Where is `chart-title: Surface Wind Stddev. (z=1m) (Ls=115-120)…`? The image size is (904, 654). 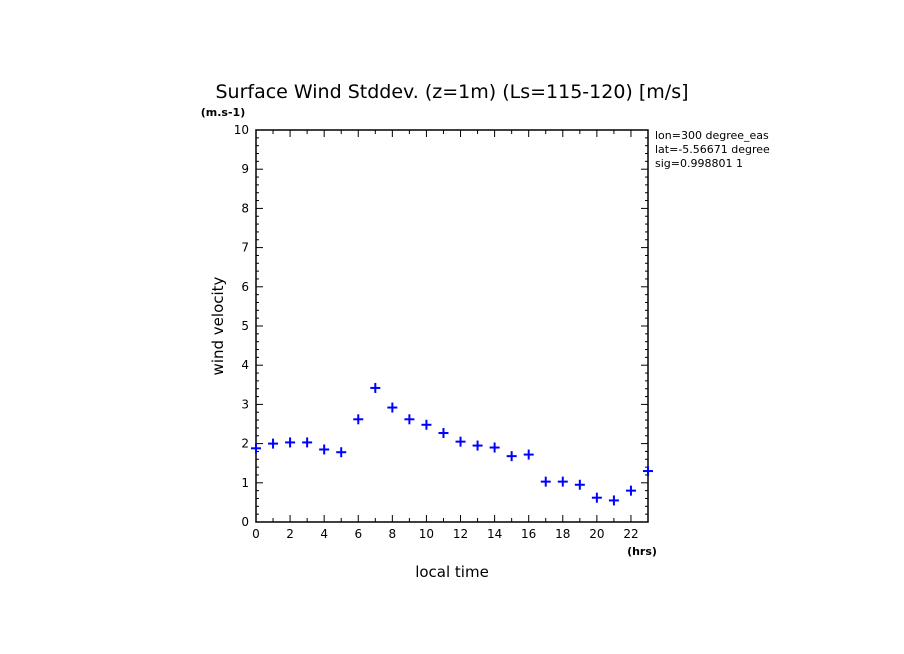 chart-title: Surface Wind Stddev. (z=1m) (Ls=115-120)… is located at coordinates (451, 92).